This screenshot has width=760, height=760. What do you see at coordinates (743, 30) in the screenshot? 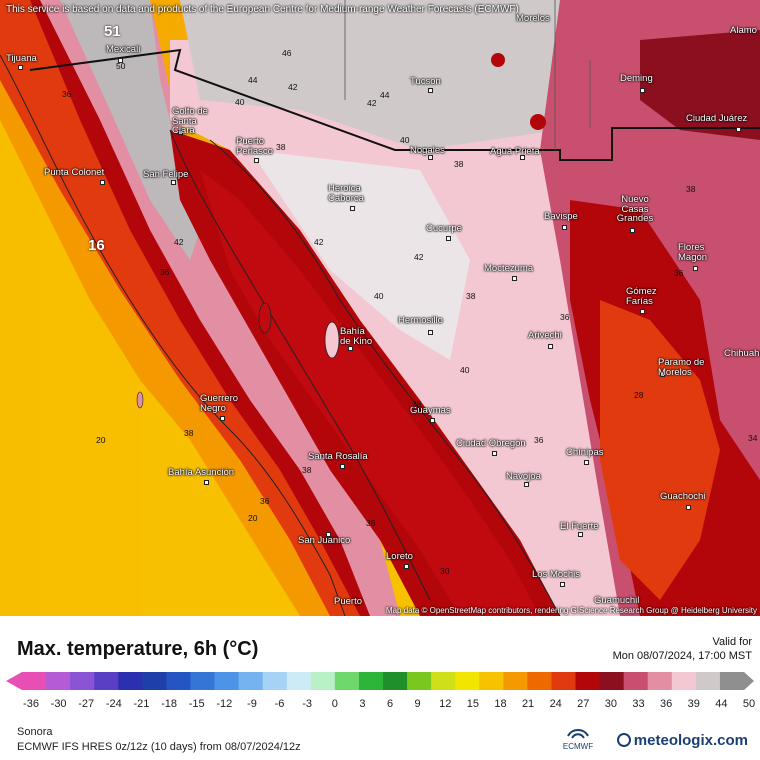
I see `city-alamo: Alamo` at bounding box center [743, 30].